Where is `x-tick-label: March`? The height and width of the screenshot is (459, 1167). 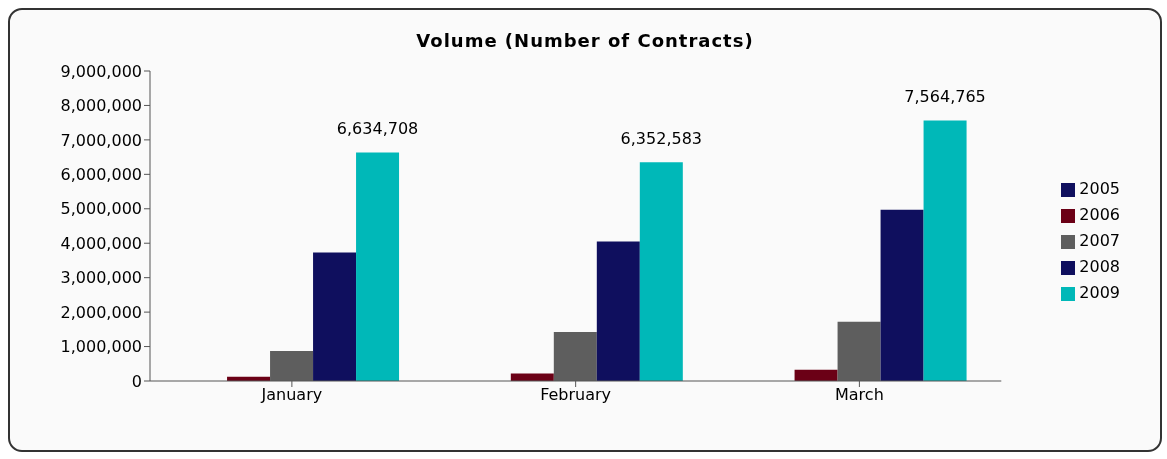 x-tick-label: March is located at coordinates (859, 395).